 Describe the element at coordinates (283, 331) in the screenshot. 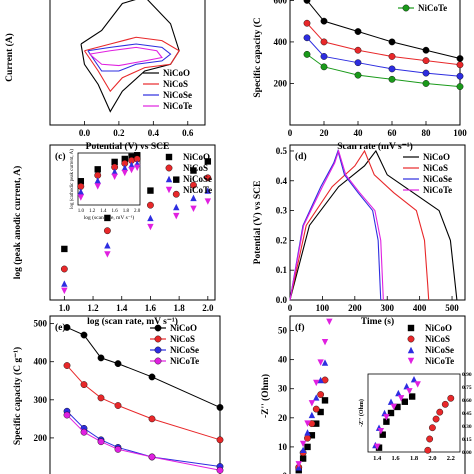

I see `y-tick-label: 50` at that location.